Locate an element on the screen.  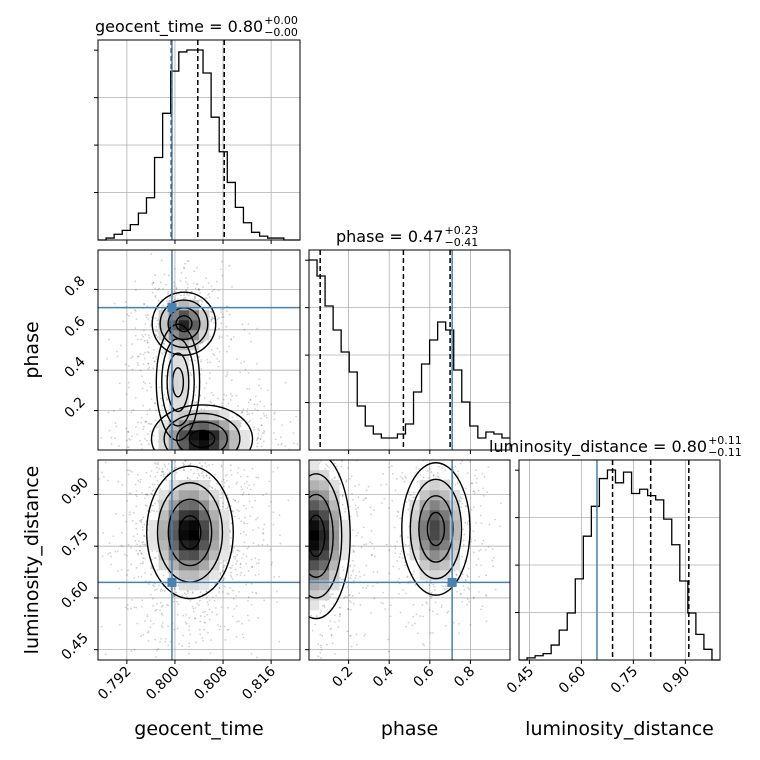
title-minus-error: −0.41 is located at coordinates (461, 242).